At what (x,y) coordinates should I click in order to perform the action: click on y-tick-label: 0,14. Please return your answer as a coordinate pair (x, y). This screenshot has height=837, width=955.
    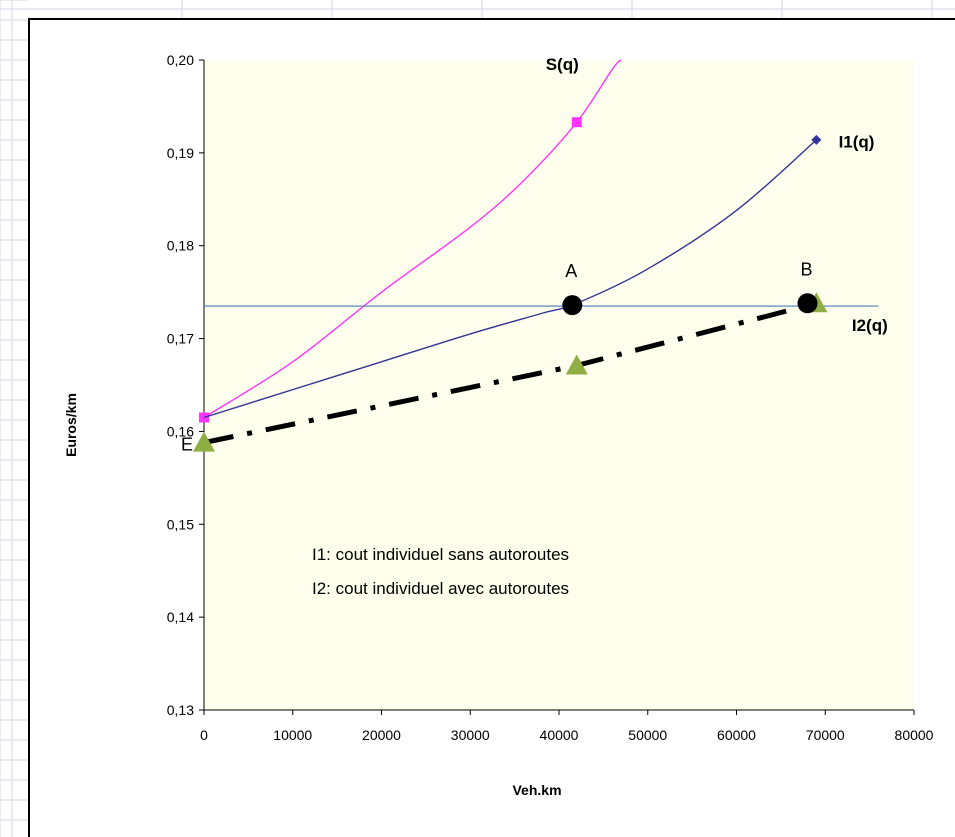
    Looking at the image, I should click on (180, 617).